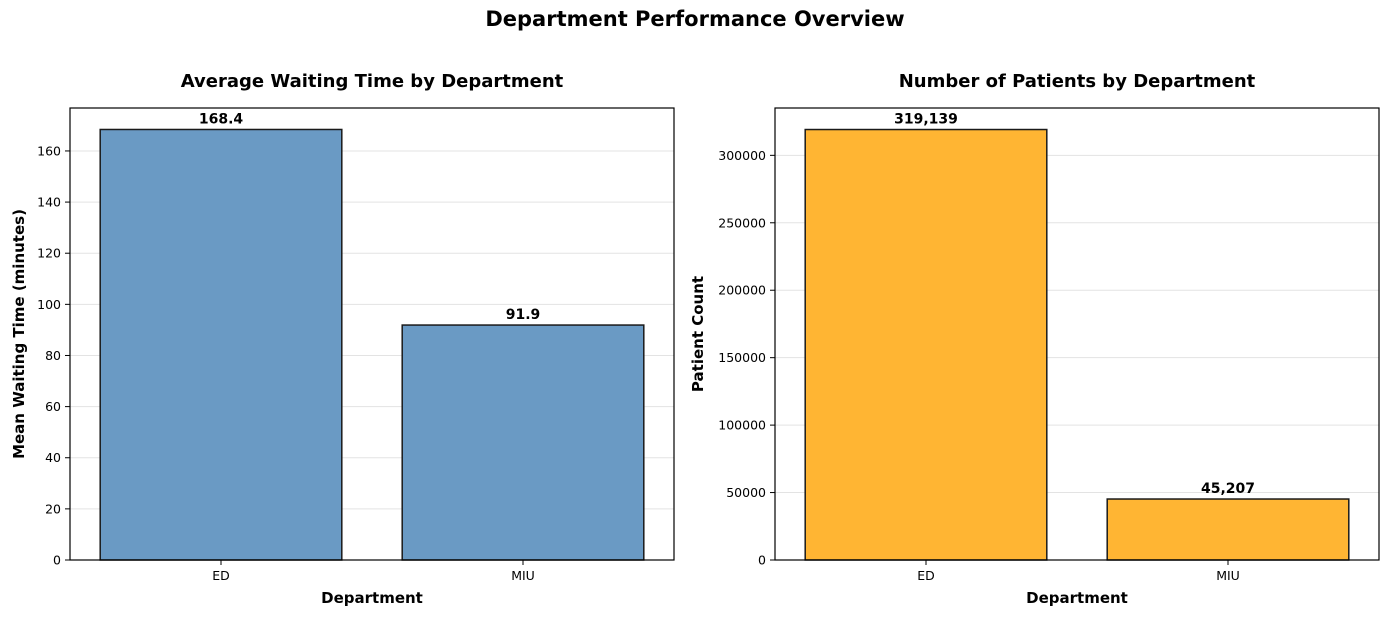 Image resolution: width=1390 pixels, height=617 pixels. Describe the element at coordinates (221, 119) in the screenshot. I see `bar-value-label-ed: 168.4` at that location.